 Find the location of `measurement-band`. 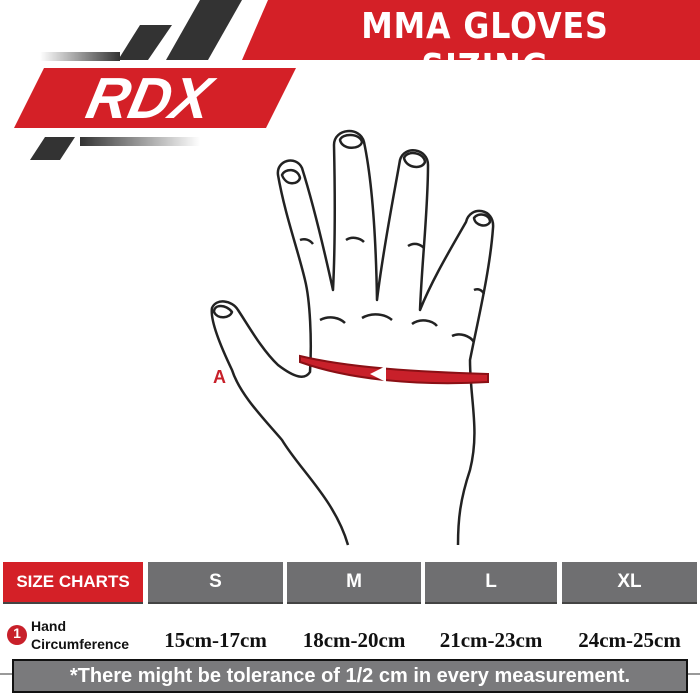

measurement-band is located at coordinates (394, 369).